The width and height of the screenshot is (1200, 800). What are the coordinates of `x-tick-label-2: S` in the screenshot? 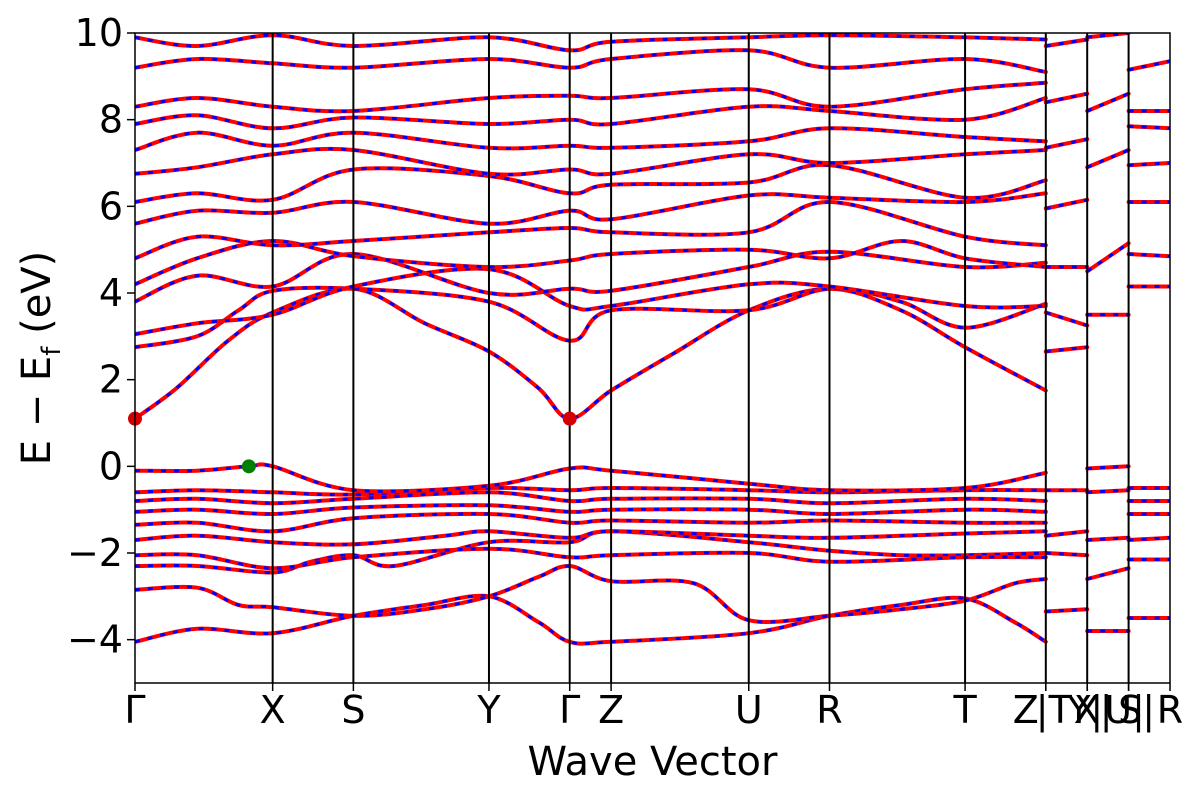 It's located at (353, 710).